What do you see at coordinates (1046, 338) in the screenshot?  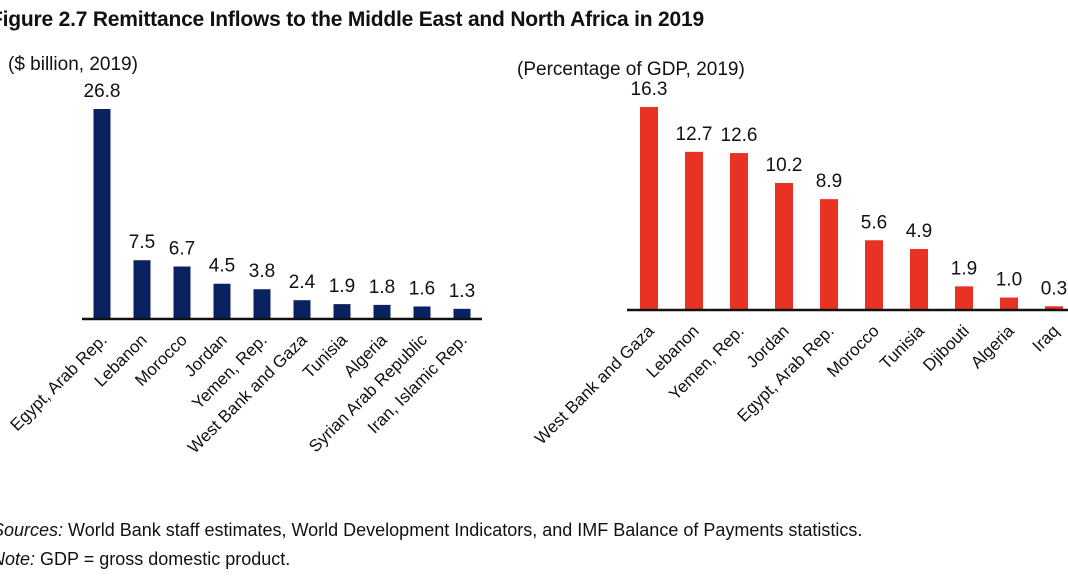 I see `x-tick-label: Iraq` at bounding box center [1046, 338].